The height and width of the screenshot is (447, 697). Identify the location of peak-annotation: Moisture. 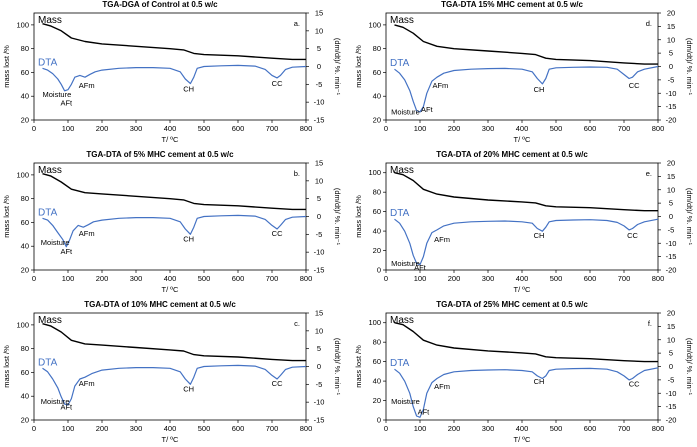
(405, 112).